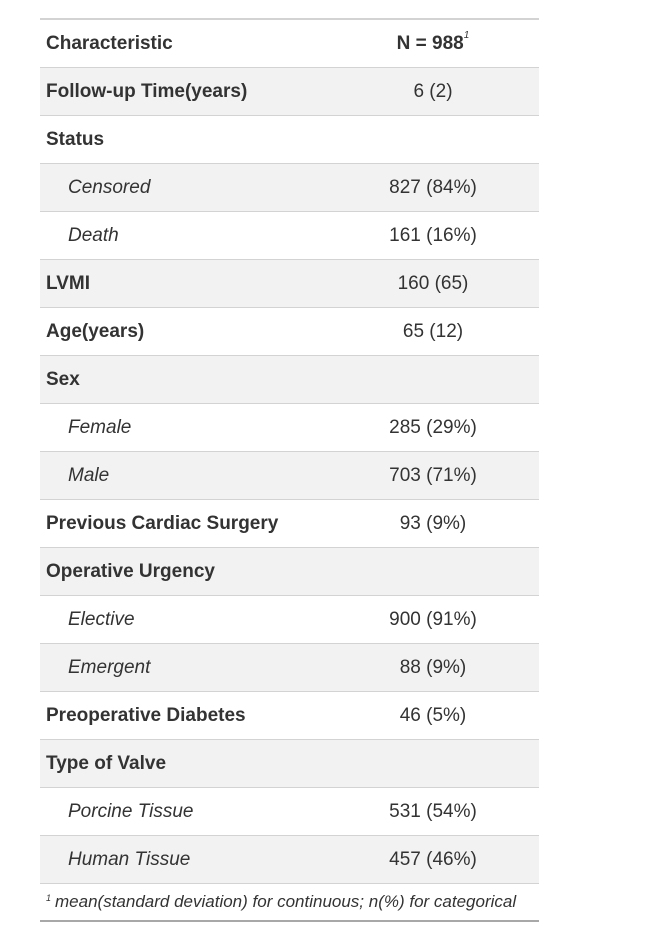 The width and height of the screenshot is (649, 946). What do you see at coordinates (95, 331) in the screenshot?
I see `row-label: Age(years)` at bounding box center [95, 331].